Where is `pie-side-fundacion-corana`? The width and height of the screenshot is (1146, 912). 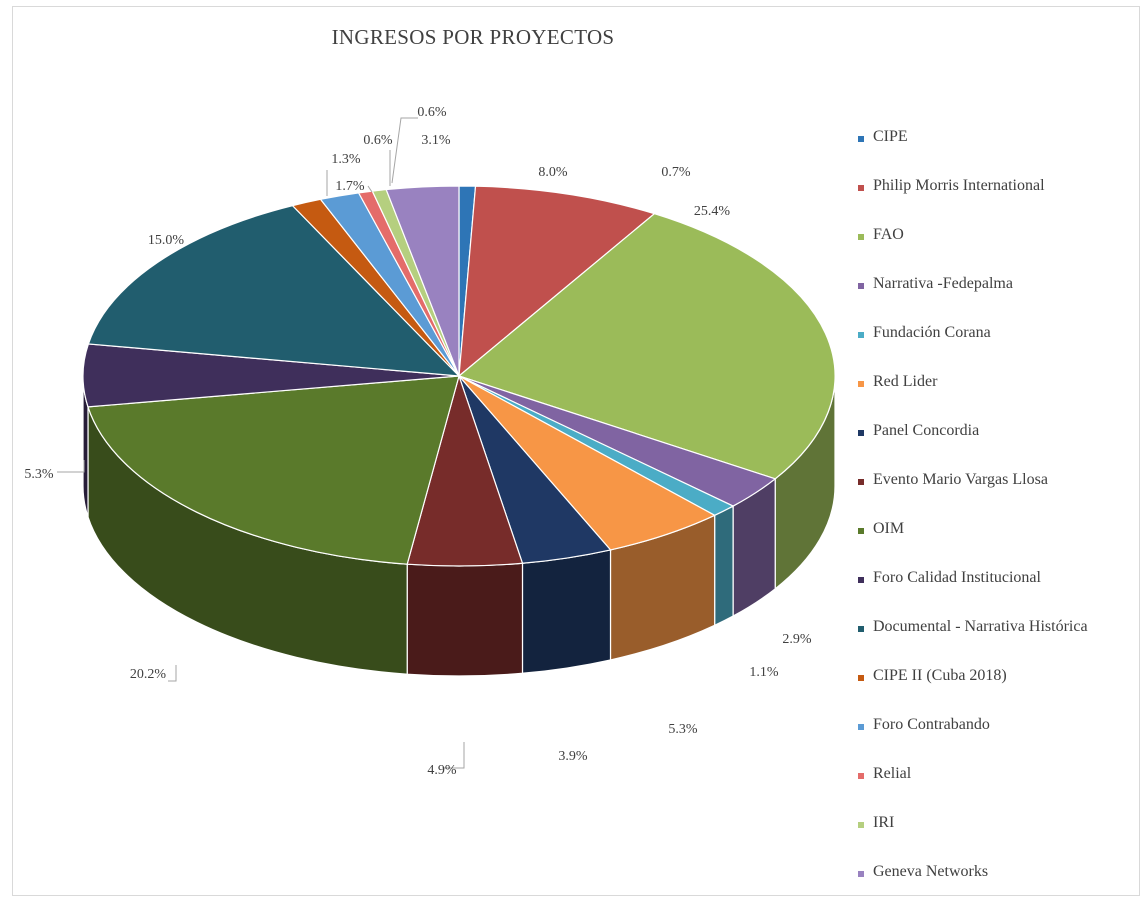 pie-side-fundacion-corana is located at coordinates (724, 566).